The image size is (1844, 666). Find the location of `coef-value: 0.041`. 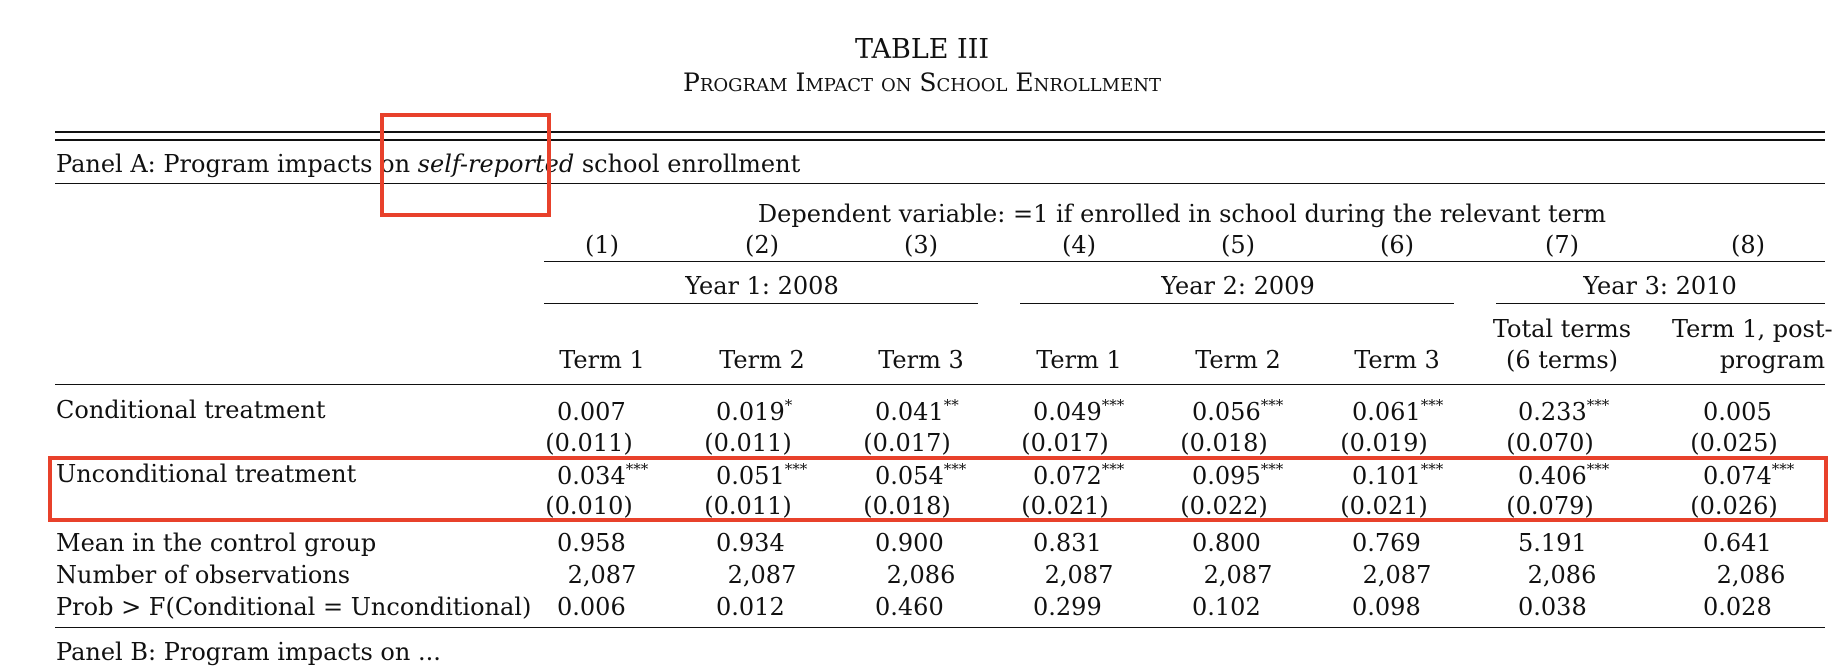

coef-value: 0.041 is located at coordinates (909, 412).